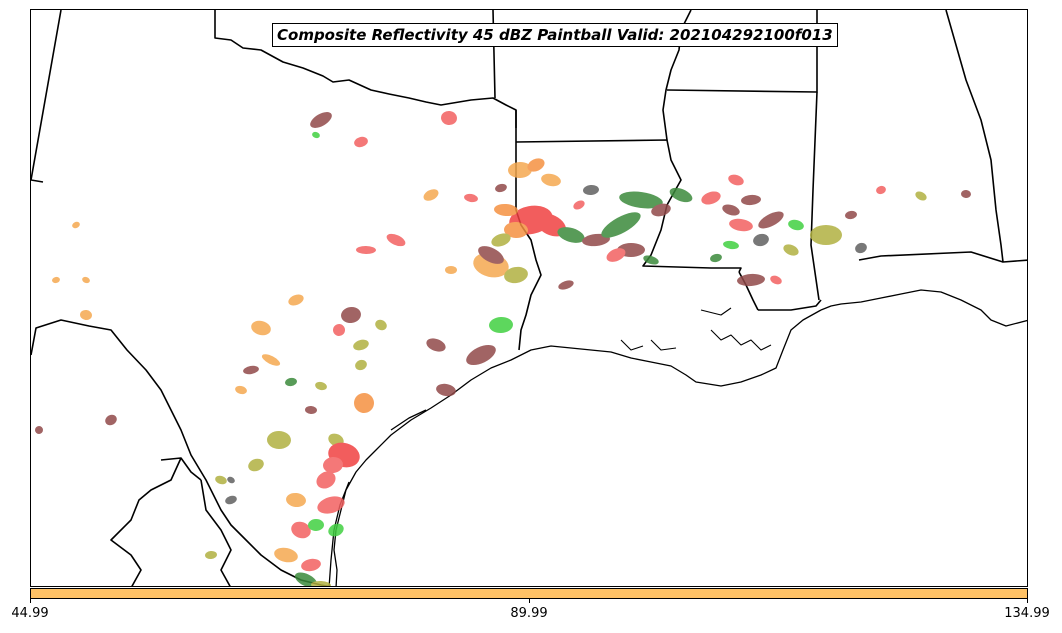  What do you see at coordinates (815, 196) in the screenshot?
I see `ms-al-border` at bounding box center [815, 196].